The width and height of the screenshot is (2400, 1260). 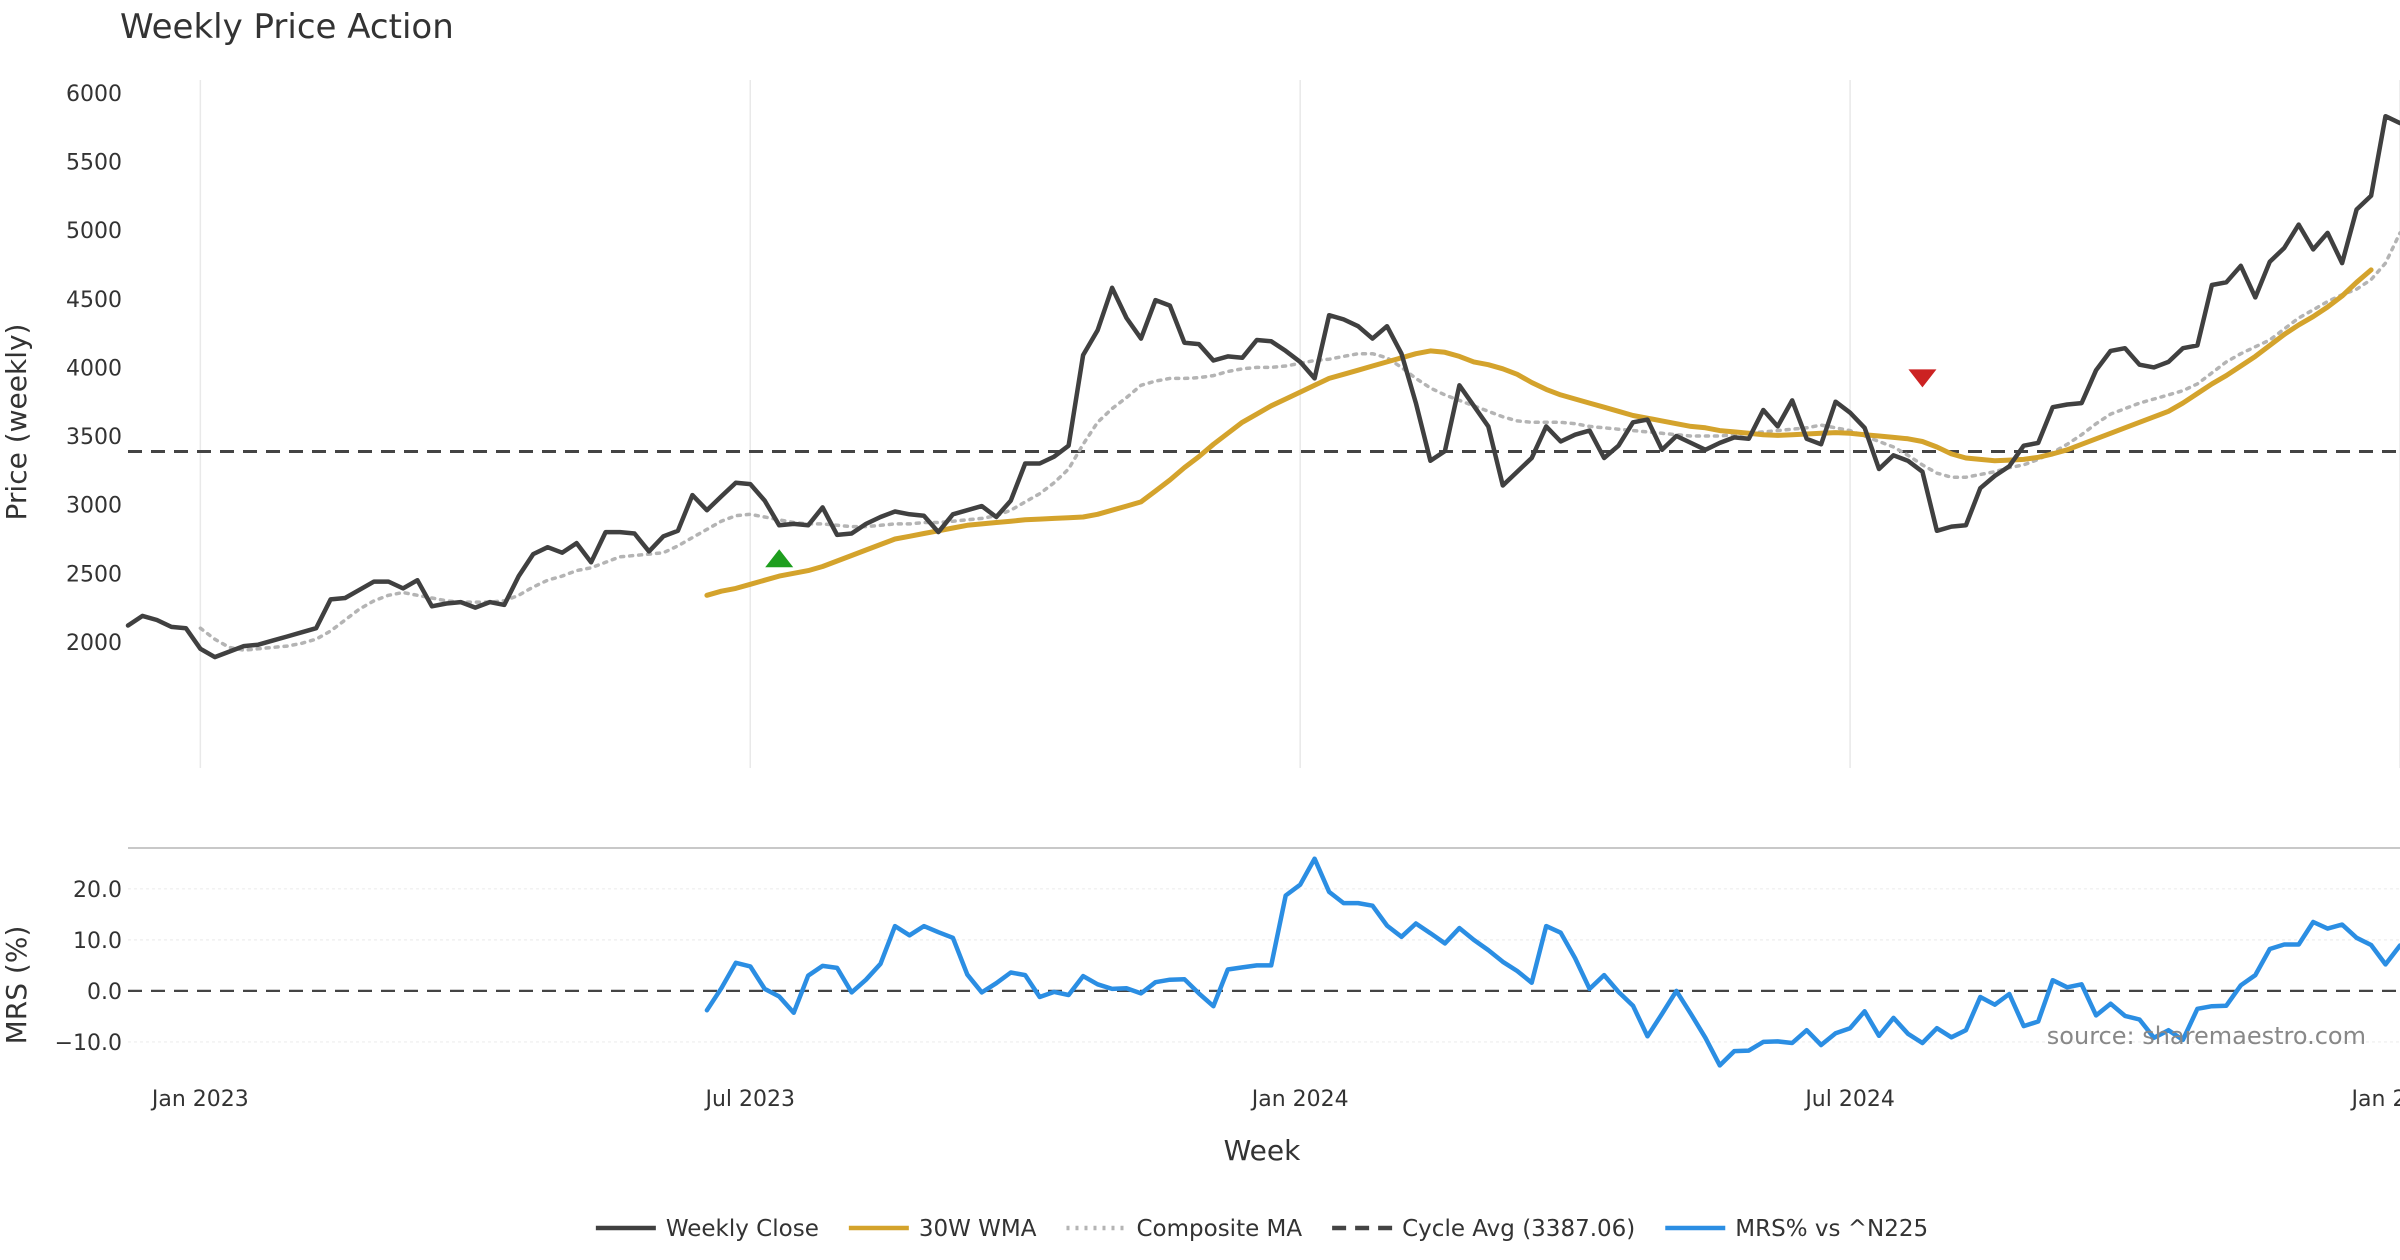 I want to click on legend-item: MRS% vs ^N225, so click(x=1796, y=1229).